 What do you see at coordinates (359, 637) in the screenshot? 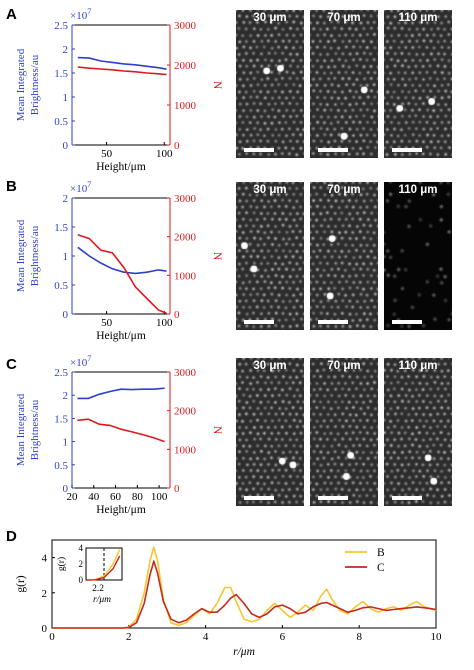
I see `x-tick-label: 8` at bounding box center [359, 637].